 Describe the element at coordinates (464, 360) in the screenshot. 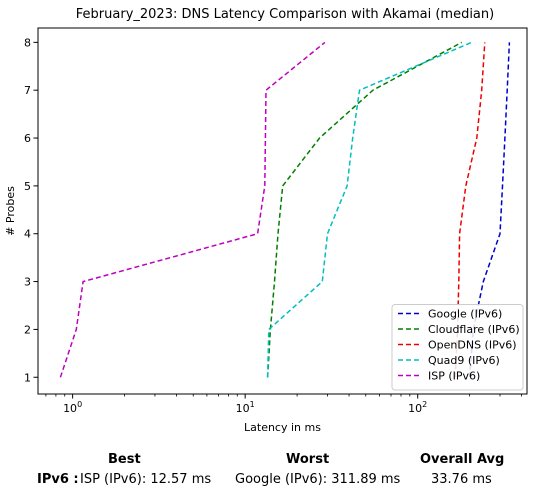

I see `legend-entry-3: Quad9 (IPv6)` at that location.